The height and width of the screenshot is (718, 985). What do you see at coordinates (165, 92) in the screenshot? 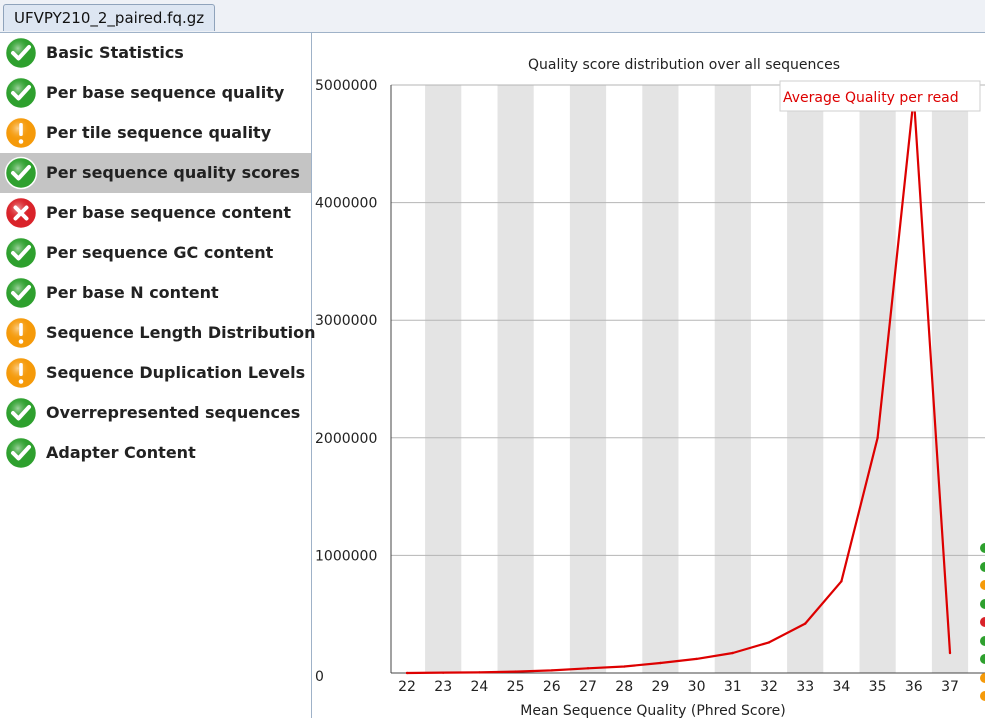
I see `module-label: Per base sequence quality` at bounding box center [165, 92].